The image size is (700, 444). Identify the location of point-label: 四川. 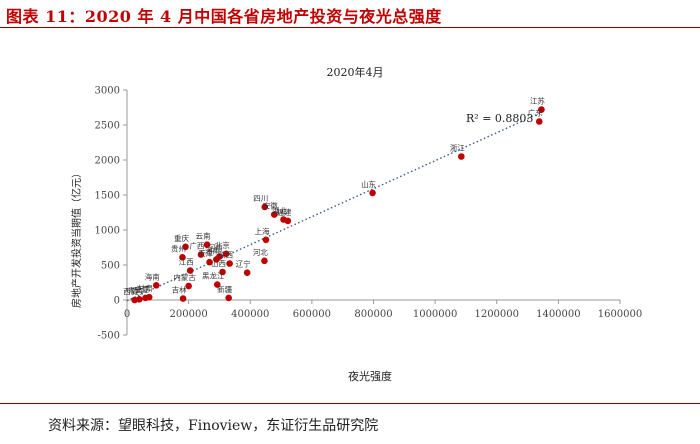
(260, 198).